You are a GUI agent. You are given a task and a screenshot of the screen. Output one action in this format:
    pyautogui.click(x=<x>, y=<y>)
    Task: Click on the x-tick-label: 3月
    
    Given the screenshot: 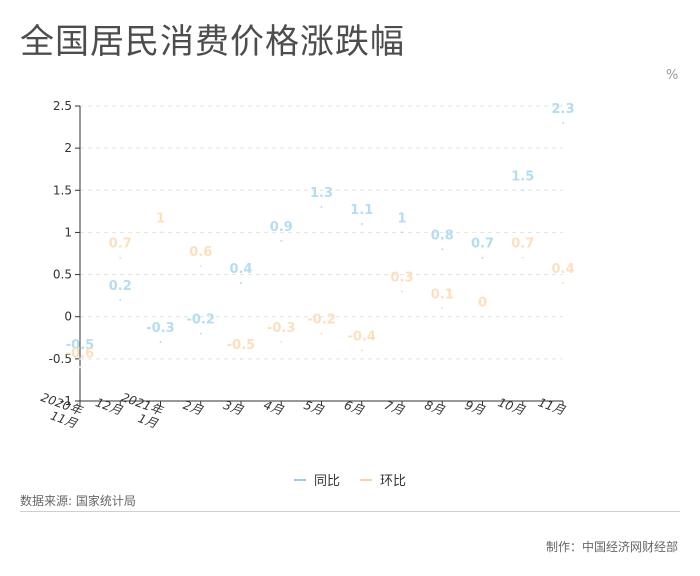 What is the action you would take?
    pyautogui.click(x=234, y=408)
    